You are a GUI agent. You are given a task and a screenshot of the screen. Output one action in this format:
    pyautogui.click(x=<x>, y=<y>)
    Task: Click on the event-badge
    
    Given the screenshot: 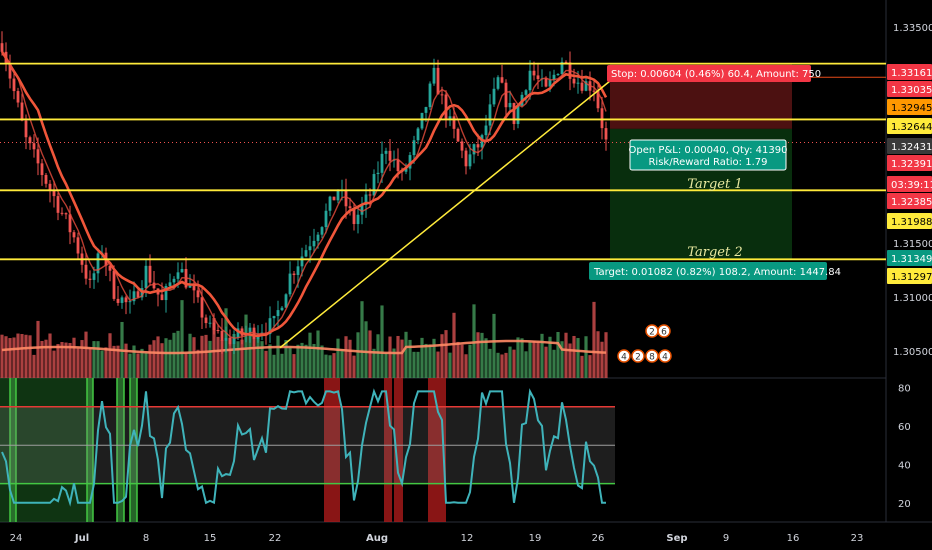 What is the action you would take?
    pyautogui.click(x=665, y=356)
    